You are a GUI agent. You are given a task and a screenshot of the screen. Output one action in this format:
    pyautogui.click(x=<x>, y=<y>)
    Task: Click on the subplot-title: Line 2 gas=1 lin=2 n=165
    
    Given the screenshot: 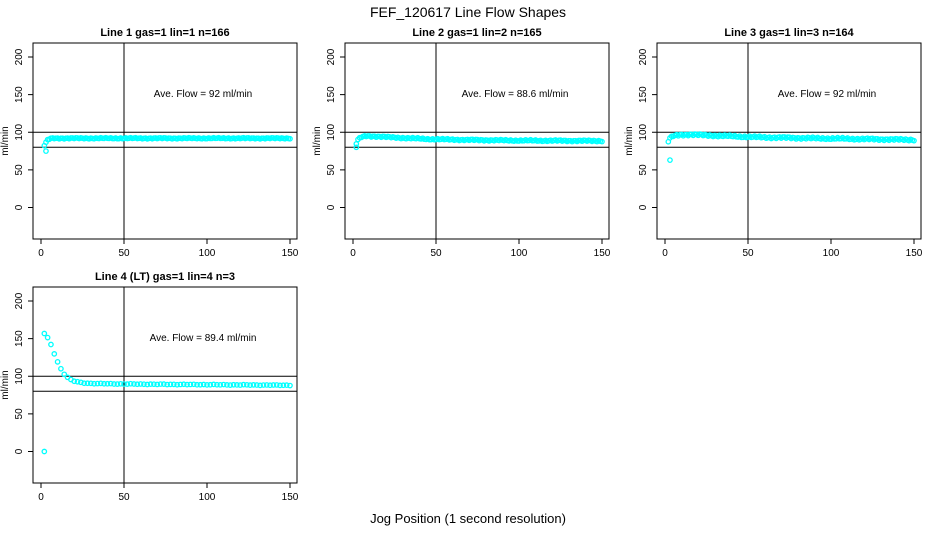 What is the action you would take?
    pyautogui.click(x=476, y=33)
    